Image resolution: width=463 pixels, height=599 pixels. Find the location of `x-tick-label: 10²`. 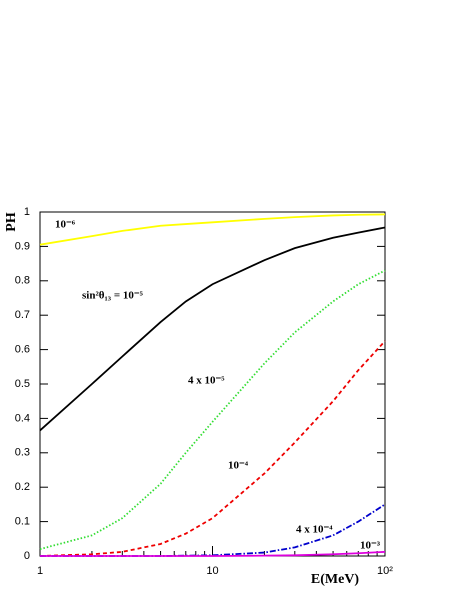

x-tick-label: 10² is located at coordinates (385, 571).